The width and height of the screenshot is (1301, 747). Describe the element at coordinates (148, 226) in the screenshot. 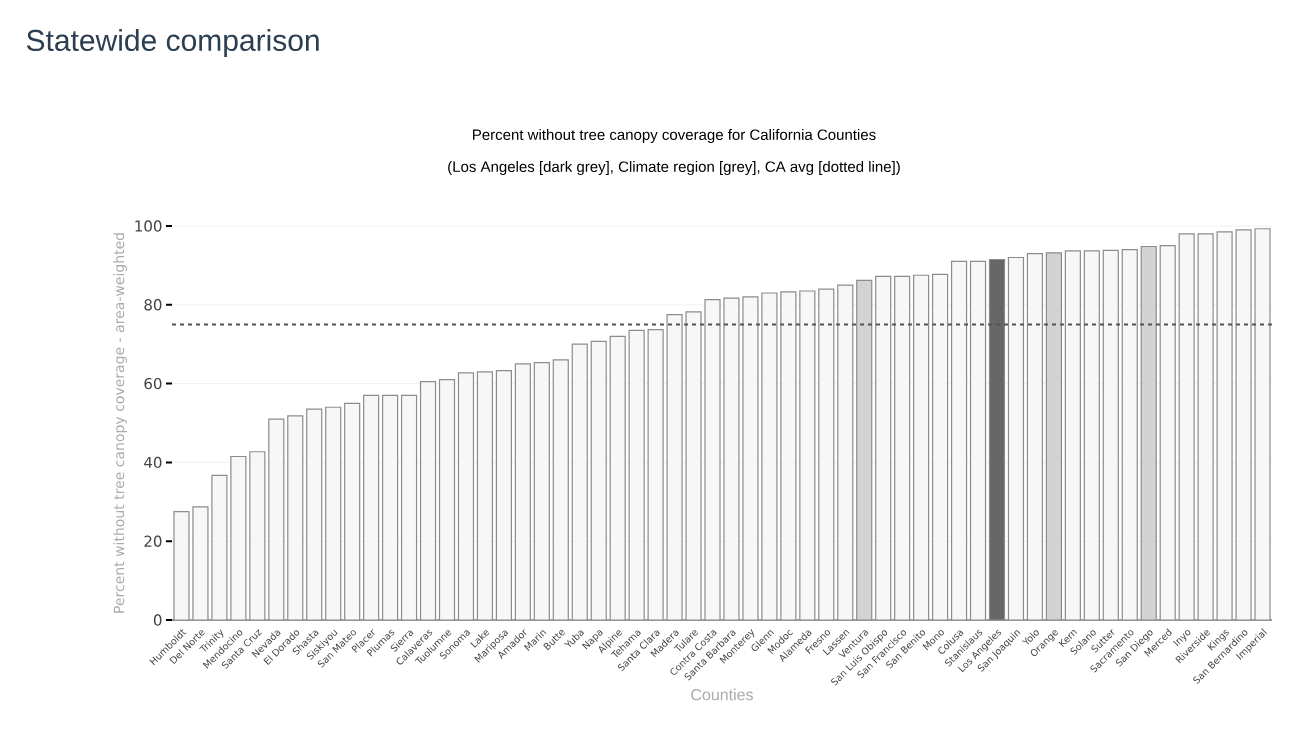

I see `y-tick-label: 100` at that location.